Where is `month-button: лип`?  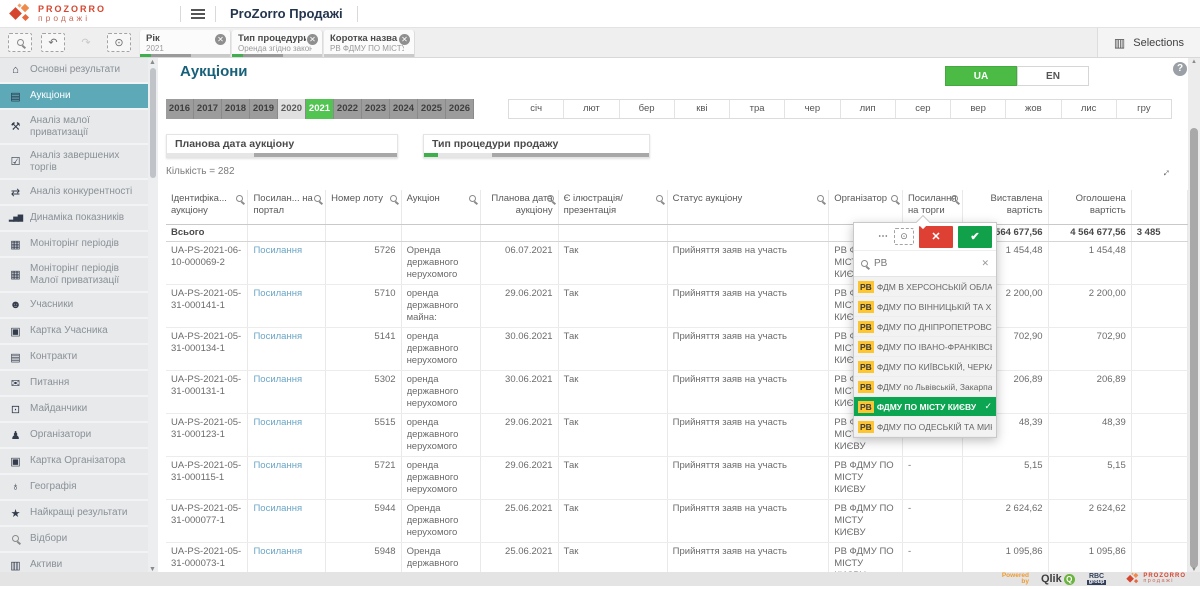
month-button: лип is located at coordinates (868, 109).